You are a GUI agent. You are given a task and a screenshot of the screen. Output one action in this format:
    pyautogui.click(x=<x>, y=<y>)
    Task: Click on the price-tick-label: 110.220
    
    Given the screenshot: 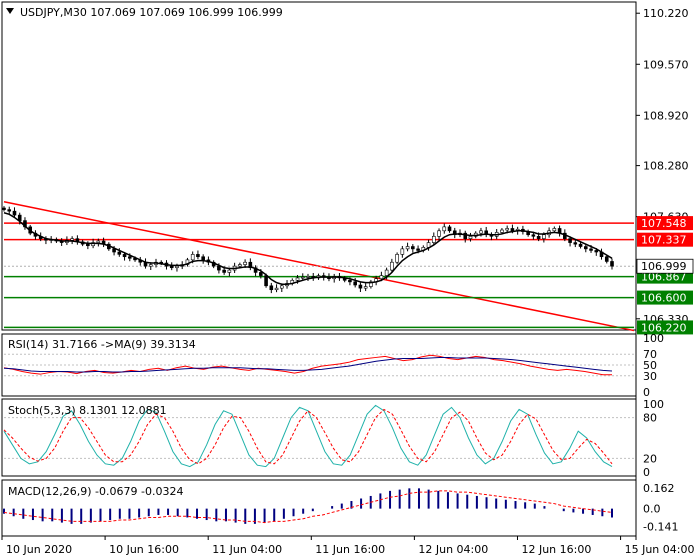 What is the action you would take?
    pyautogui.click(x=666, y=13)
    